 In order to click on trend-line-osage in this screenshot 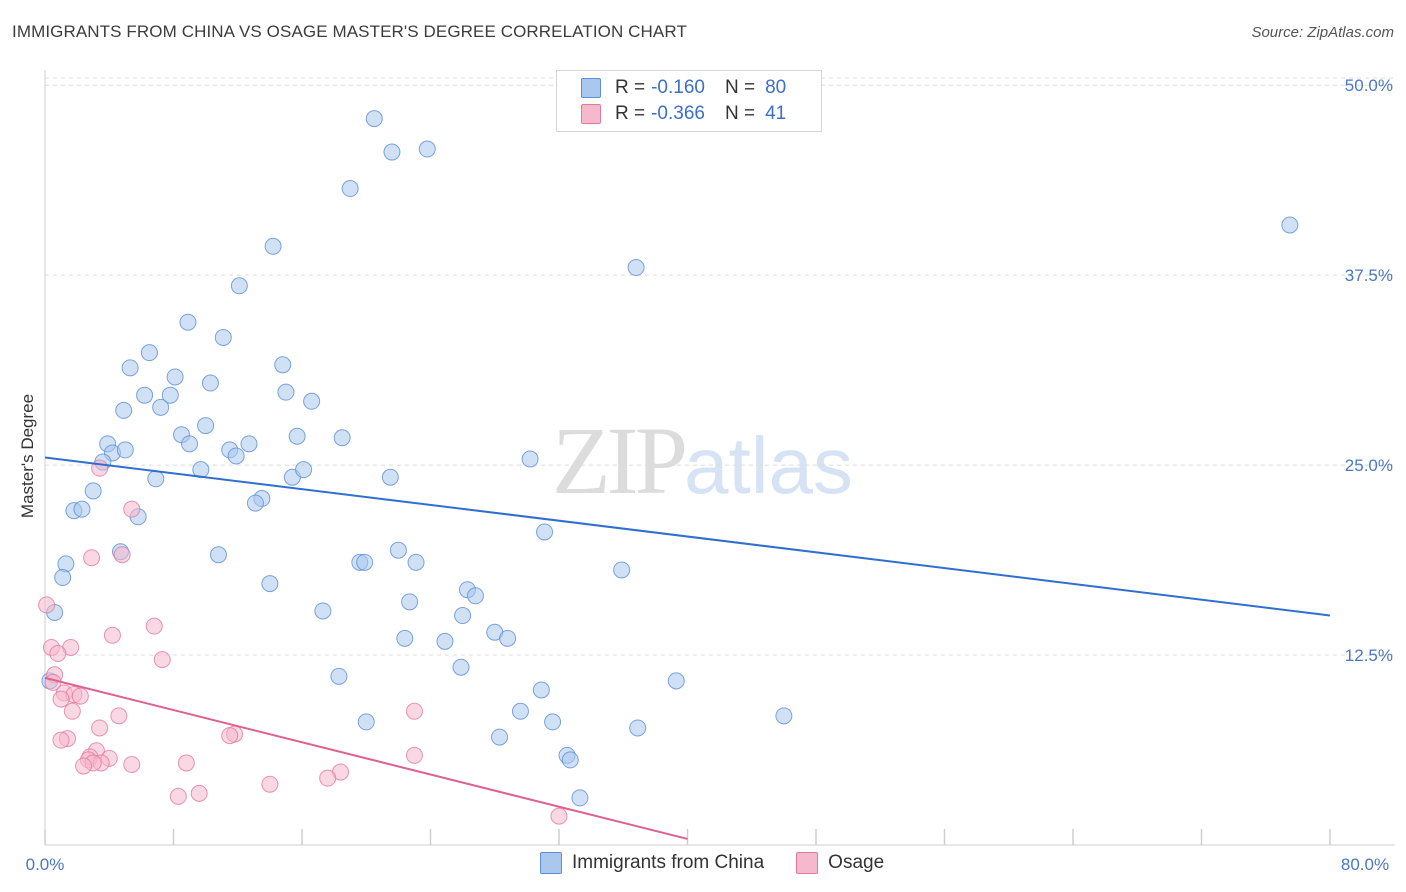, I will do `click(366, 758)`.